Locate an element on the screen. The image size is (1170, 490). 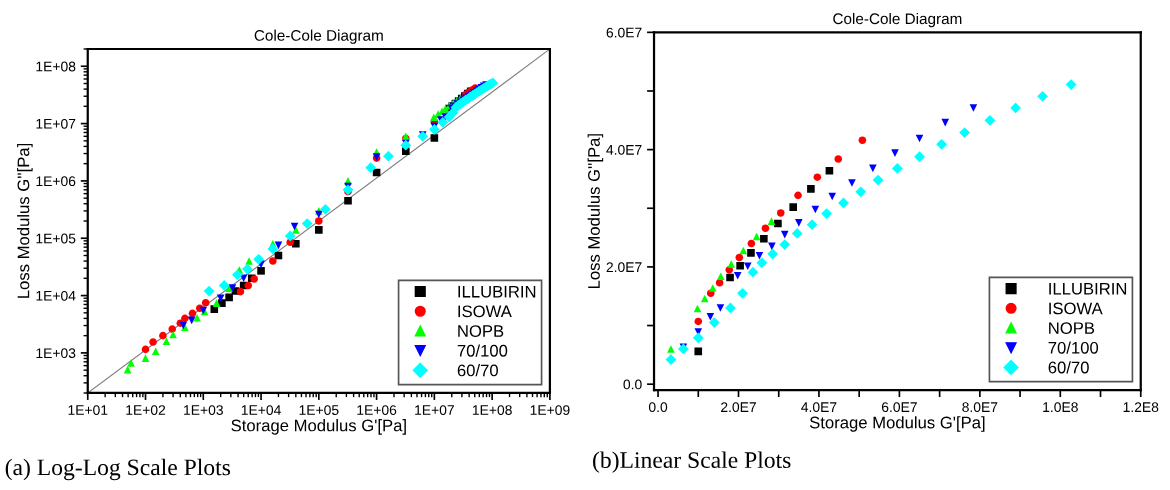
y-tick-label: 1E+08 is located at coordinates (56, 66).